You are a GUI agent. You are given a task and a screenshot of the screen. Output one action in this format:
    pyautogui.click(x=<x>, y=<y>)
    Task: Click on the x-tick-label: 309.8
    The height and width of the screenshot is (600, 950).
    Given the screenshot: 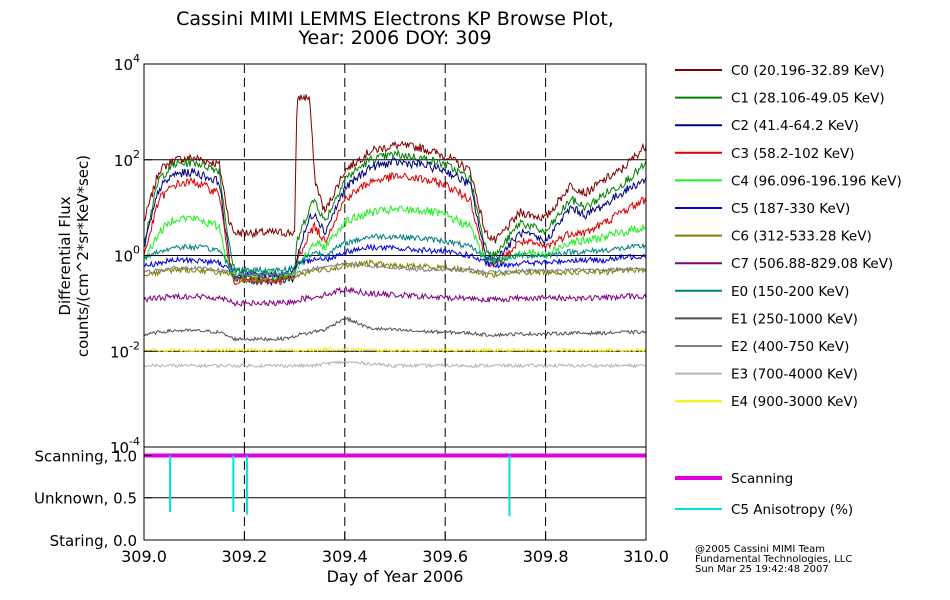 What is the action you would take?
    pyautogui.click(x=546, y=556)
    